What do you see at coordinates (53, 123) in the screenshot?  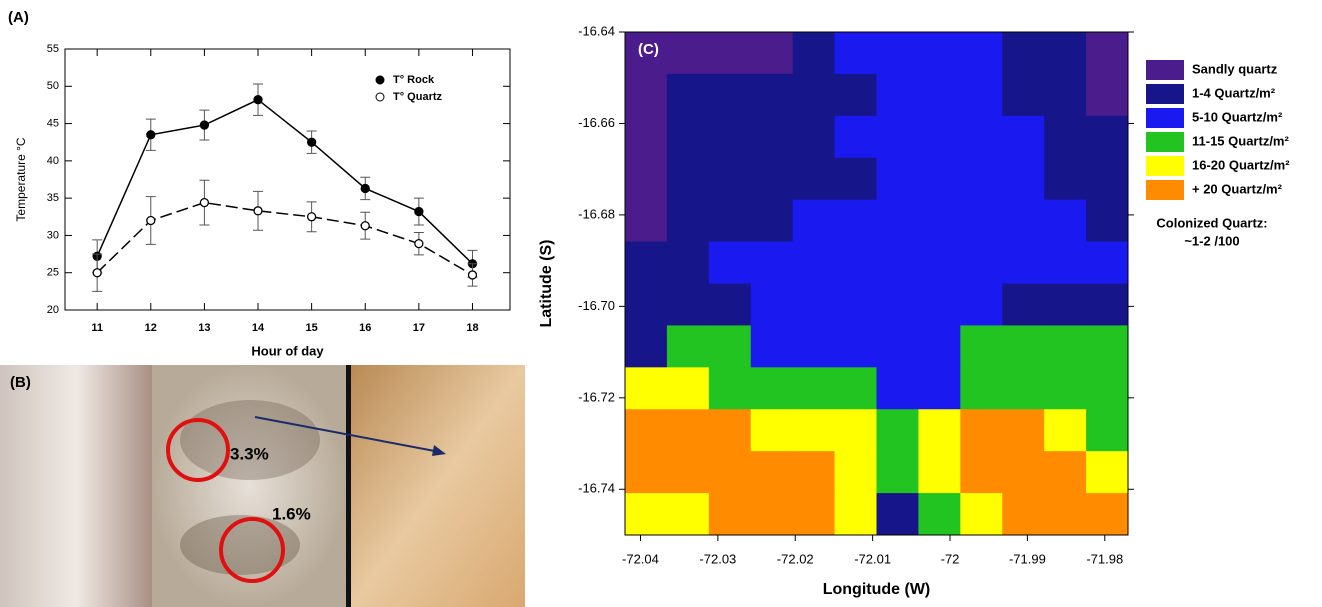 I see `y-tick-label: 45` at bounding box center [53, 123].